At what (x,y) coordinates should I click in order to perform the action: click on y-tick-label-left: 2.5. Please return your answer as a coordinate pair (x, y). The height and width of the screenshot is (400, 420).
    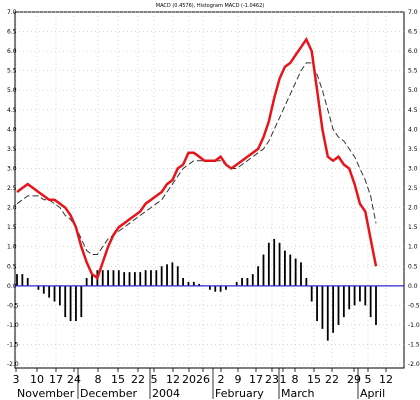
    Looking at the image, I should click on (12, 188).